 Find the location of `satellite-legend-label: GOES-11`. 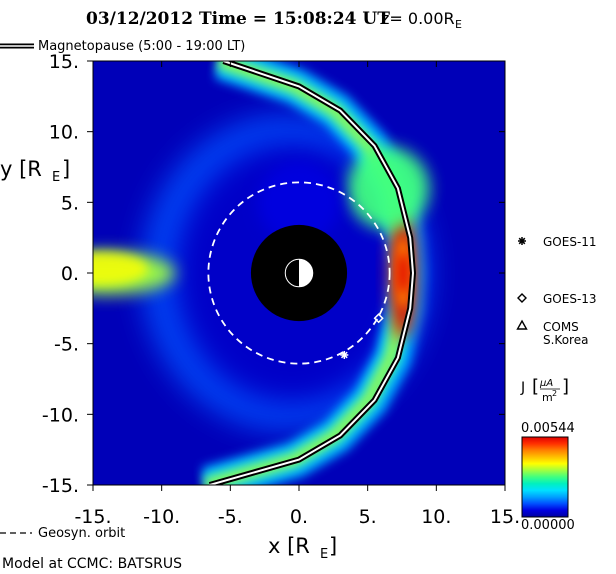

satellite-legend-label: GOES-11 is located at coordinates (570, 242).